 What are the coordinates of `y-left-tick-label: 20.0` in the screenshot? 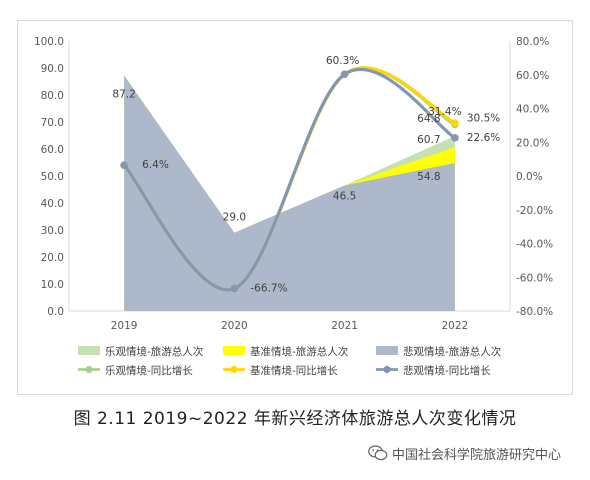 It's located at (52, 258).